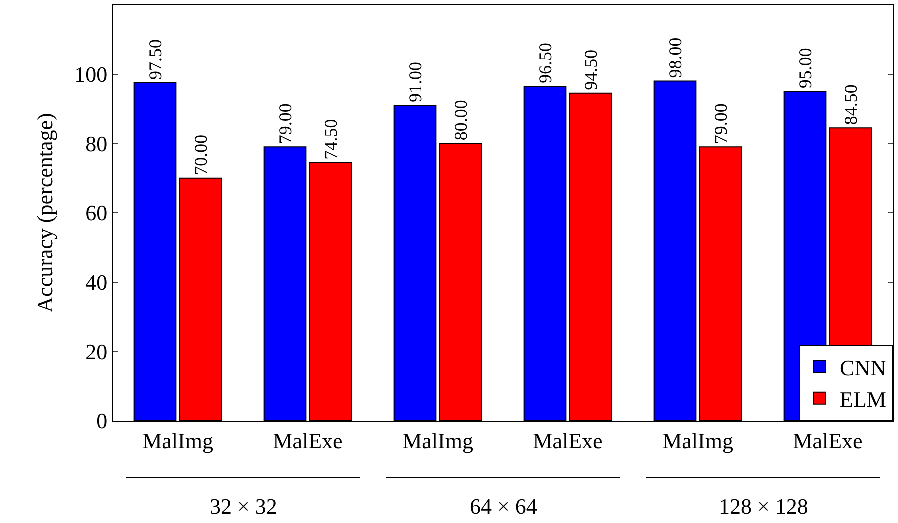 The width and height of the screenshot is (898, 523). What do you see at coordinates (863, 367) in the screenshot?
I see `legend-label: CNN` at bounding box center [863, 367].